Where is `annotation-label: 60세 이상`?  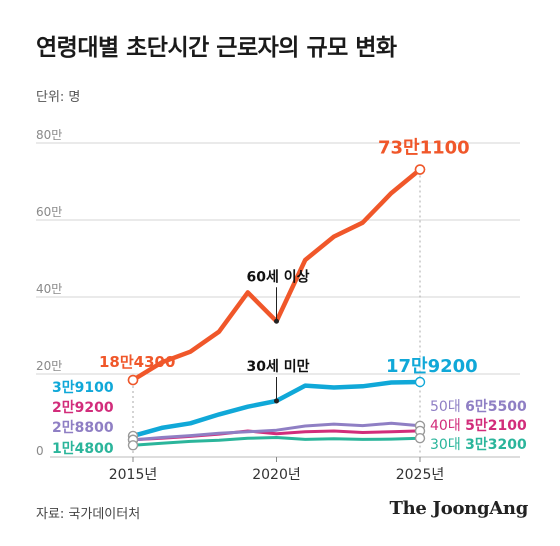
annotation-label: 60세 이상 is located at coordinates (278, 276).